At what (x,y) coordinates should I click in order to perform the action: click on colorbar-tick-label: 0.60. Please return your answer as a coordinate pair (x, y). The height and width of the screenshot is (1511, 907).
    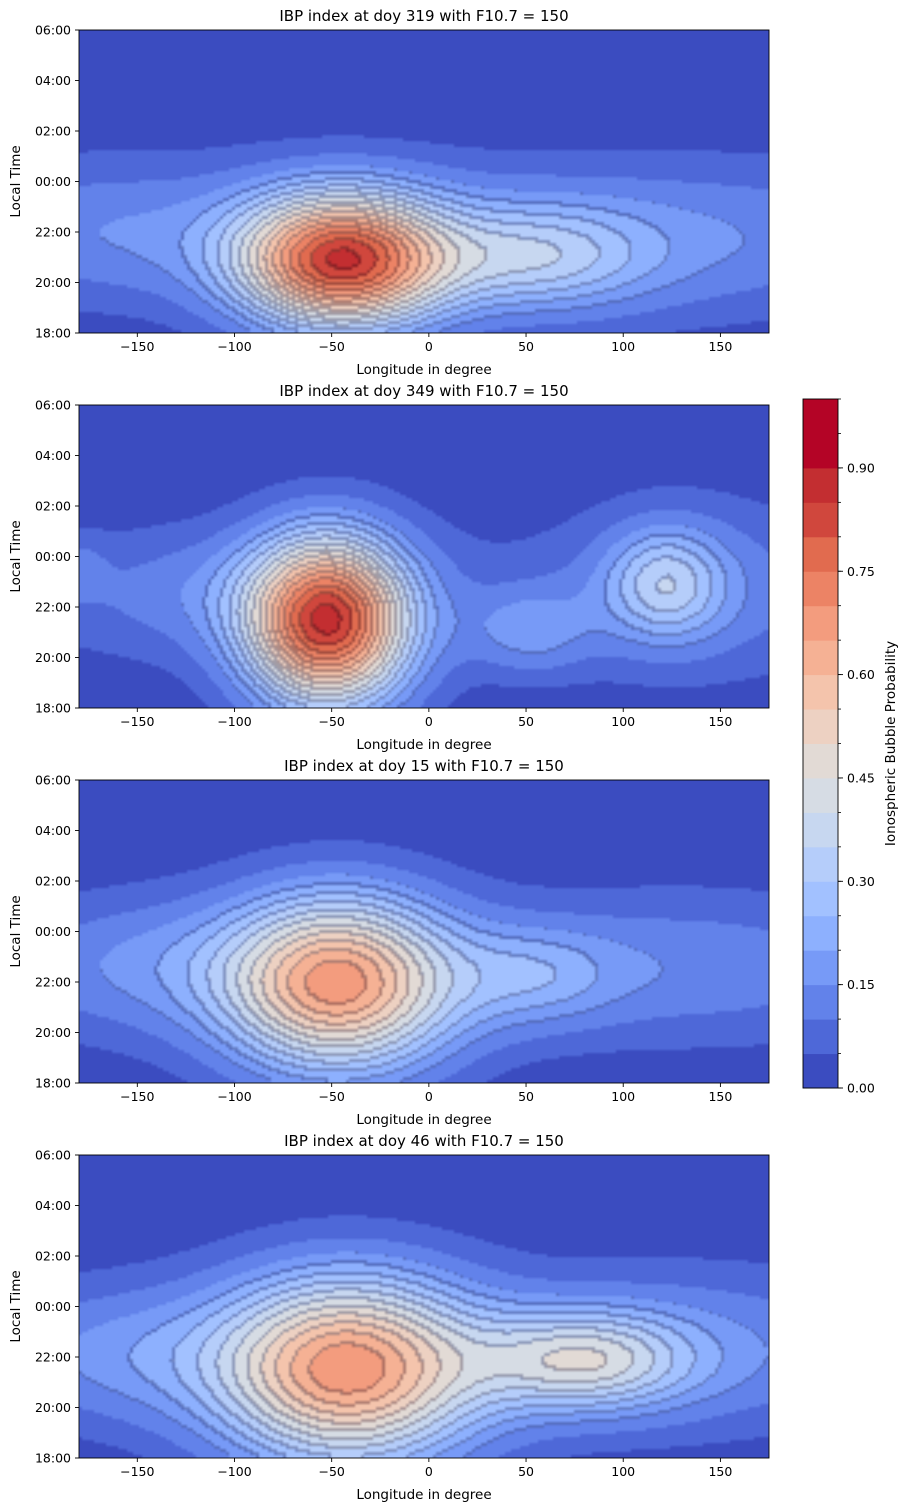
    Looking at the image, I should click on (861, 674).